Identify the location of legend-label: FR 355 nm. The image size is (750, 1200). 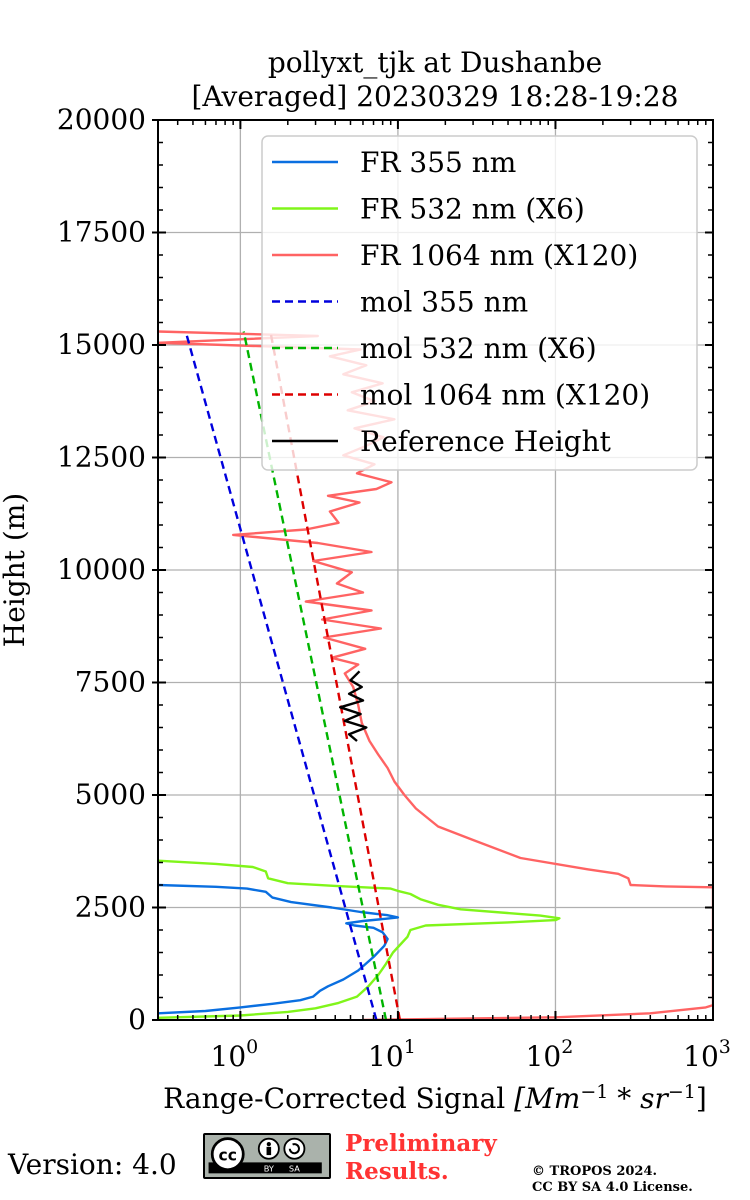
(438, 162).